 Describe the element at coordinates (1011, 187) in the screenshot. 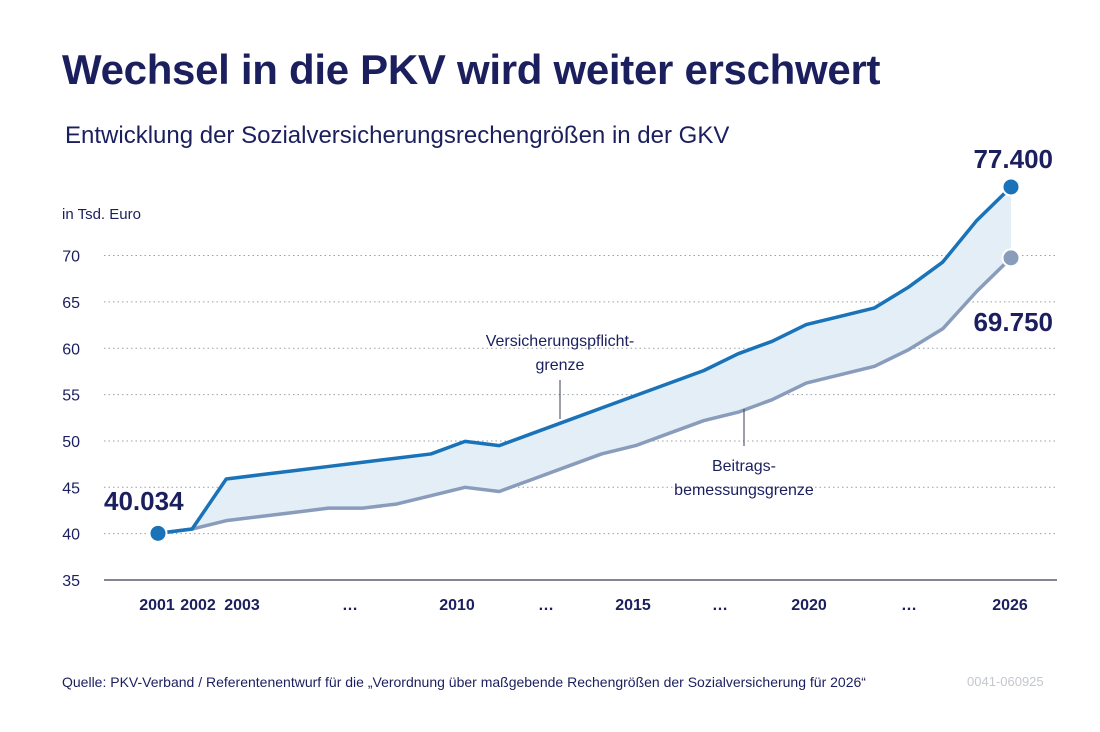

I see `end-point-marker-versicherungspflichtgrenze` at that location.